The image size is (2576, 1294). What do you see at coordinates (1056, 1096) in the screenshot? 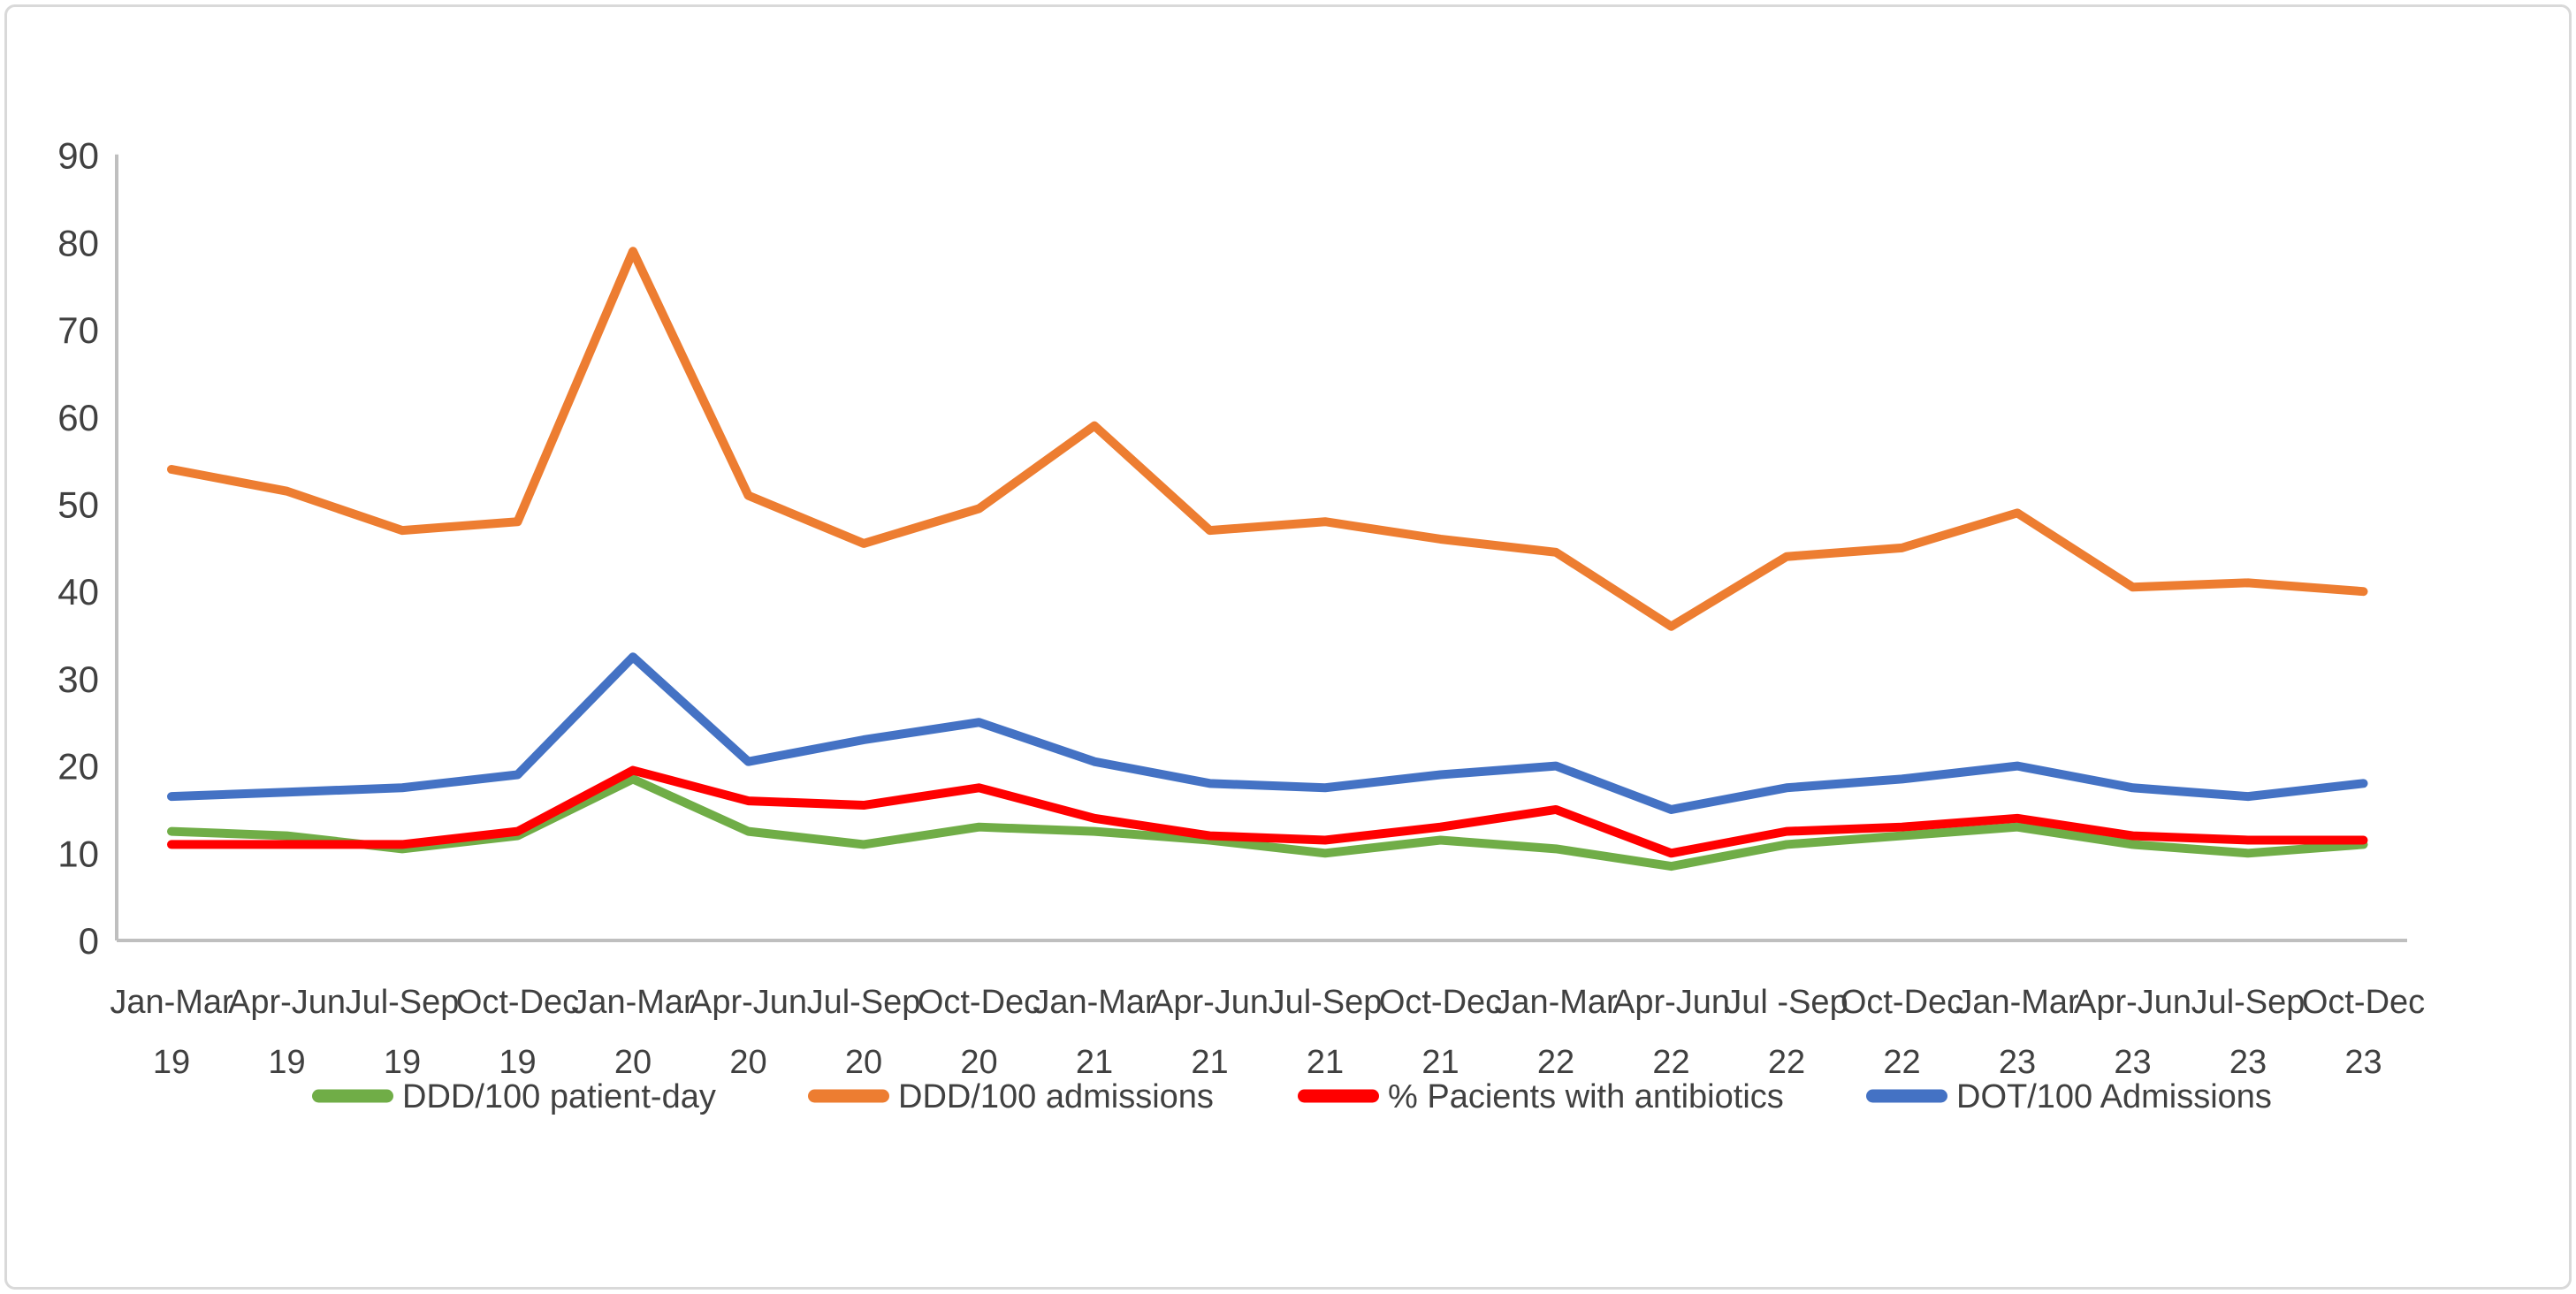
I see `legend-label: DDD/100 admissions` at bounding box center [1056, 1096].